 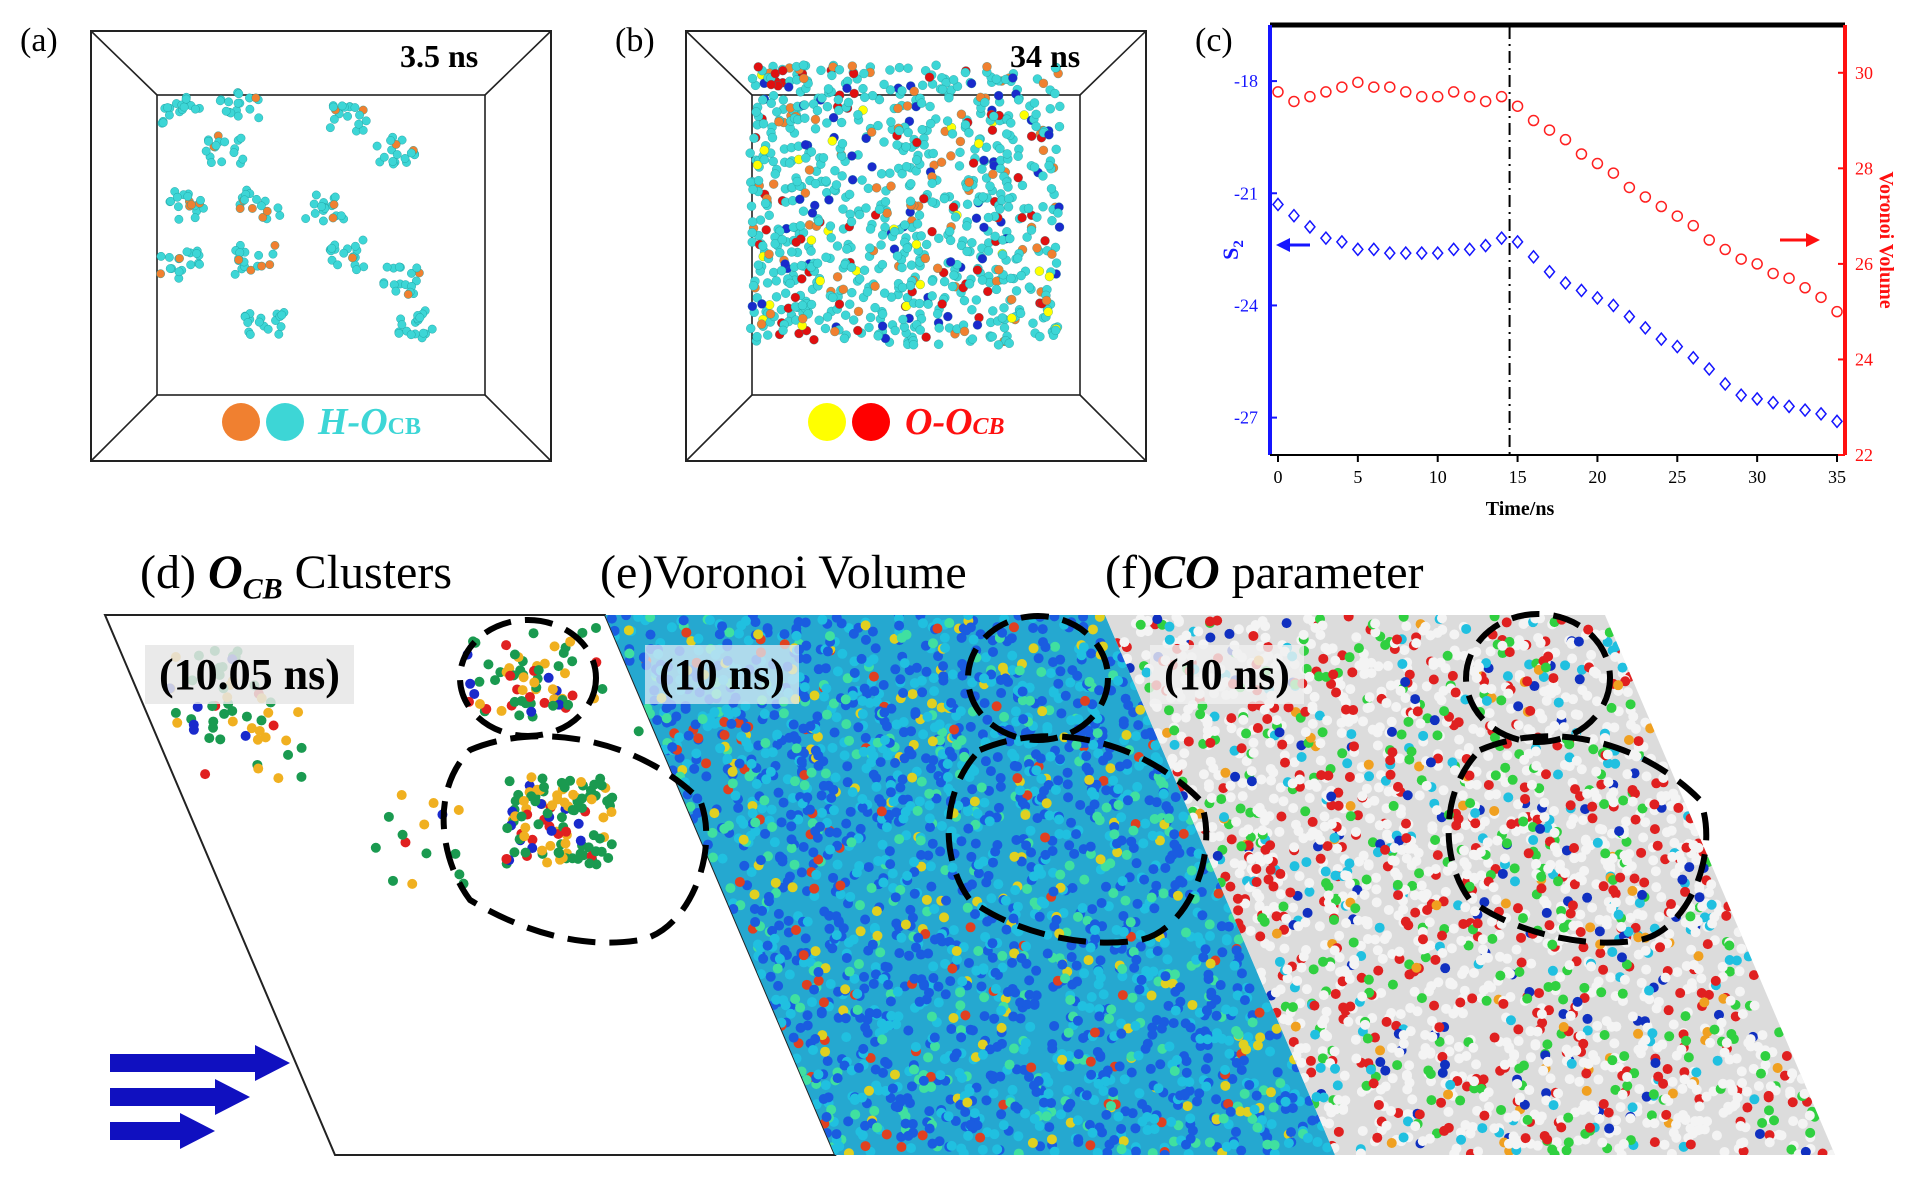 I want to click on x-tick-label: 35, so click(x=1837, y=477).